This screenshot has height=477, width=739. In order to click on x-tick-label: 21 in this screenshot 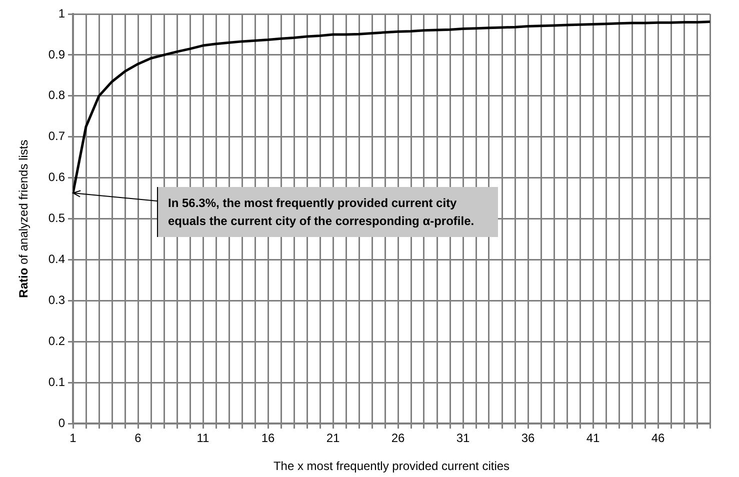, I will do `click(333, 438)`.